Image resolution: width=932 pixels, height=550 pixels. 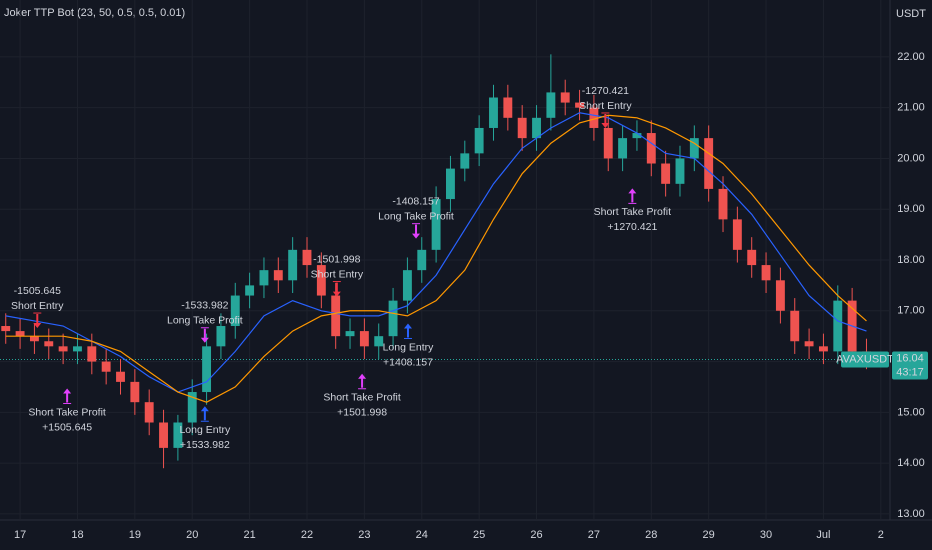 I want to click on x-tick-label: 24, so click(x=422, y=535).